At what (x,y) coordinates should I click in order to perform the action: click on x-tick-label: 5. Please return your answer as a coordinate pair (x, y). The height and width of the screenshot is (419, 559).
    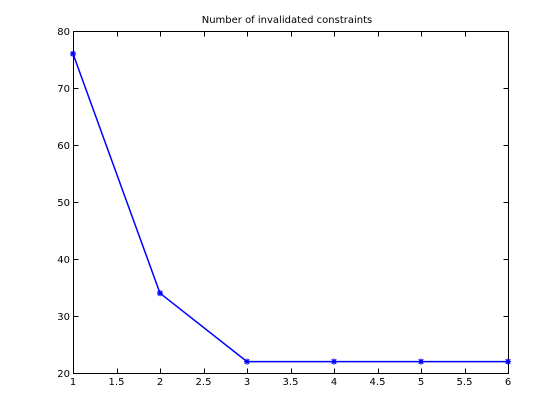
    Looking at the image, I should click on (421, 382).